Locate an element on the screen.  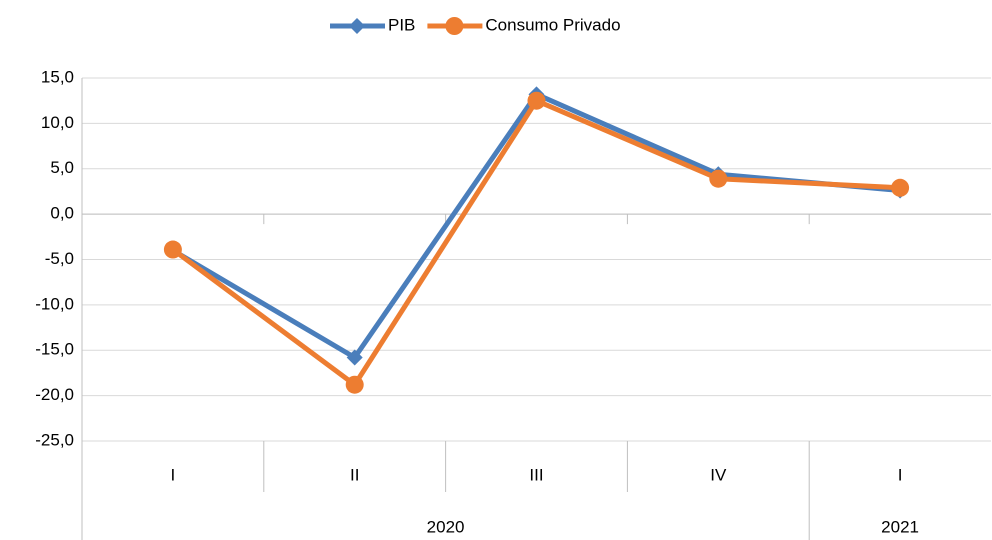
y-tick-label: 15,0 is located at coordinates (57, 76).